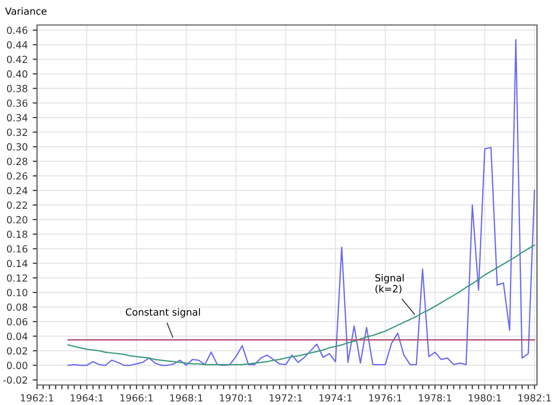 This screenshot has width=558, height=405. Describe the element at coordinates (17, 234) in the screenshot. I see `y-tick-label: 0.18` at that location.